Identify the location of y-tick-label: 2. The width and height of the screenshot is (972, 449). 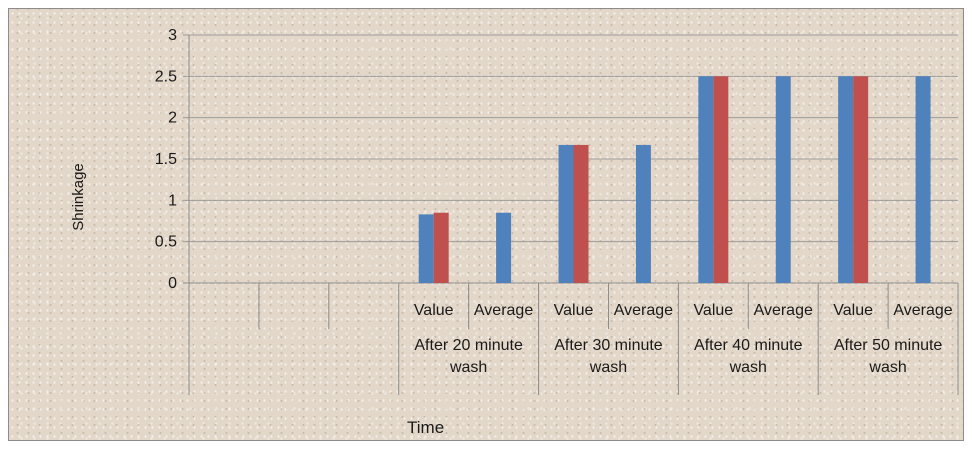
(172, 118).